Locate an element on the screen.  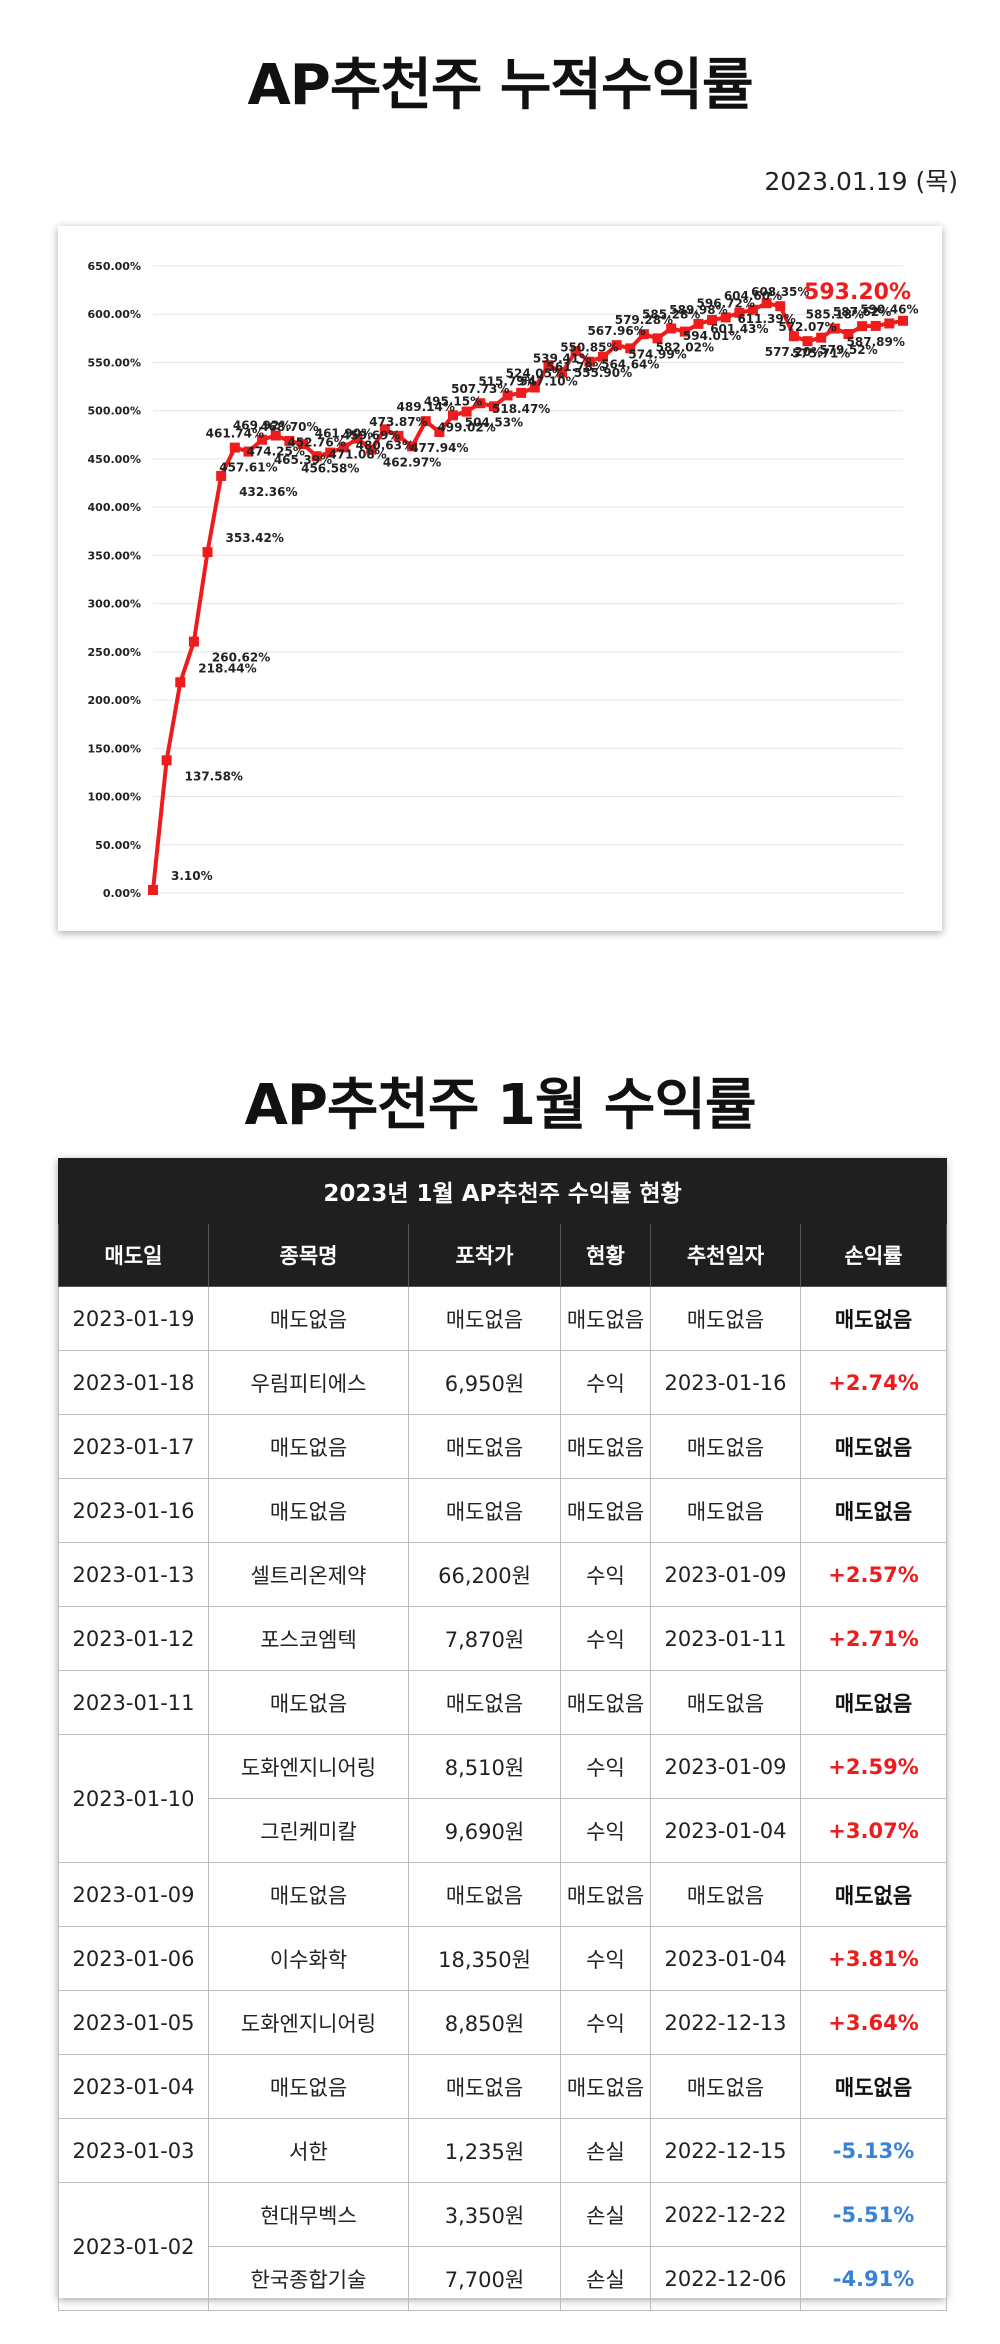
return-cell: +2.59% is located at coordinates (873, 1766).